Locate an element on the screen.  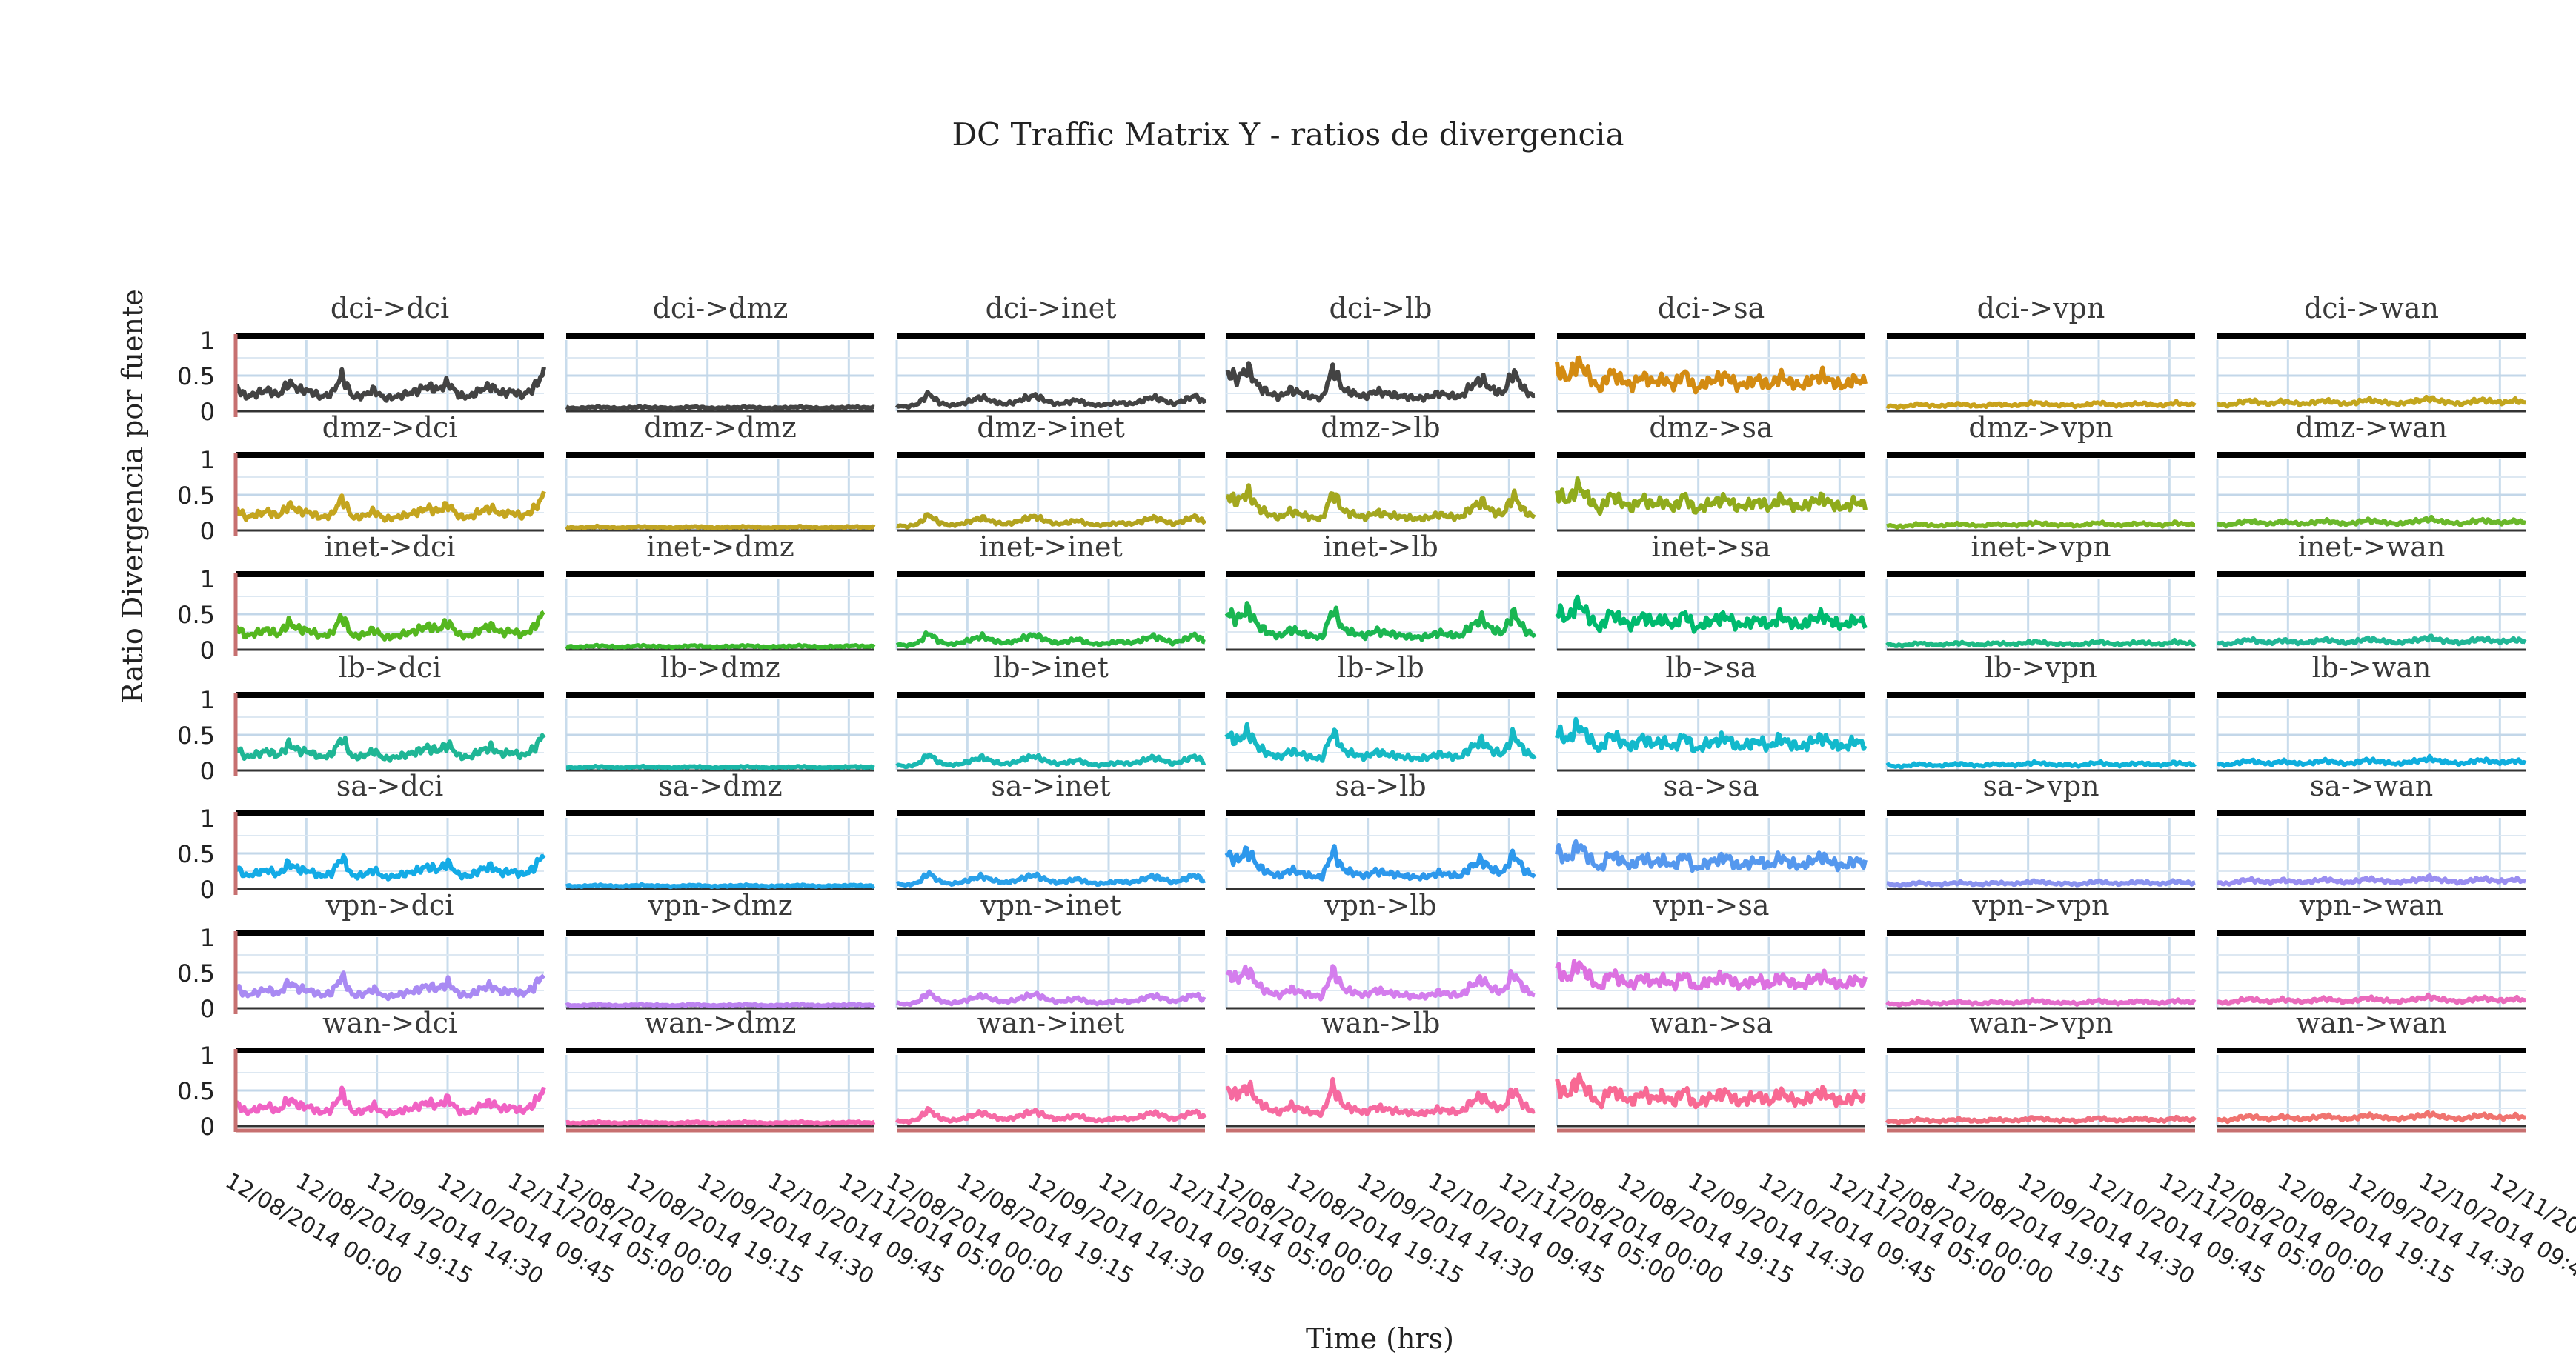
panel-dmz-to-wan: dmz->wan is located at coordinates (2371, 472).